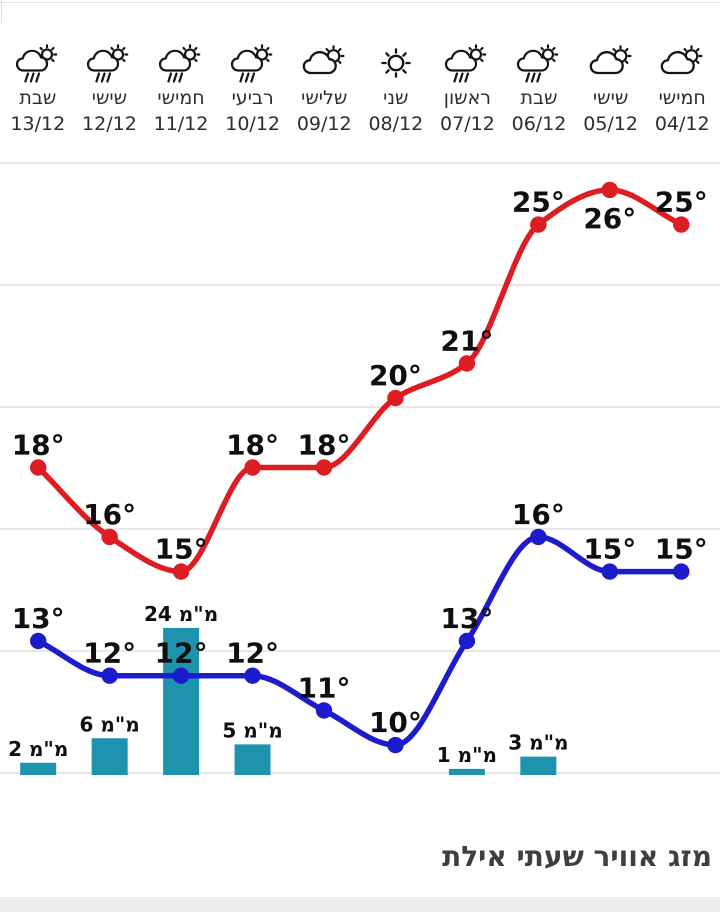 The image size is (720, 912). I want to click on precipitation-label: מ"מ 5, so click(252, 730).